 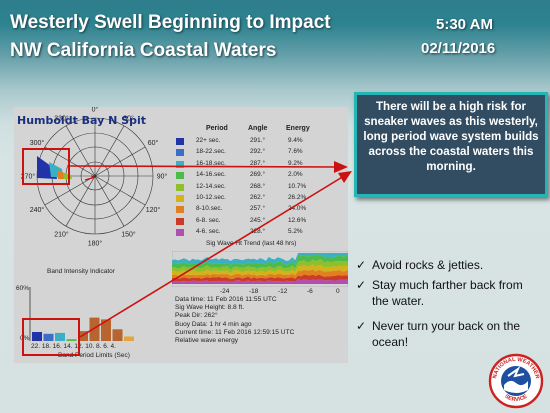 What do you see at coordinates (81, 120) in the screenshot?
I see `station-name: Humboldt Bay N Spit` at bounding box center [81, 120].